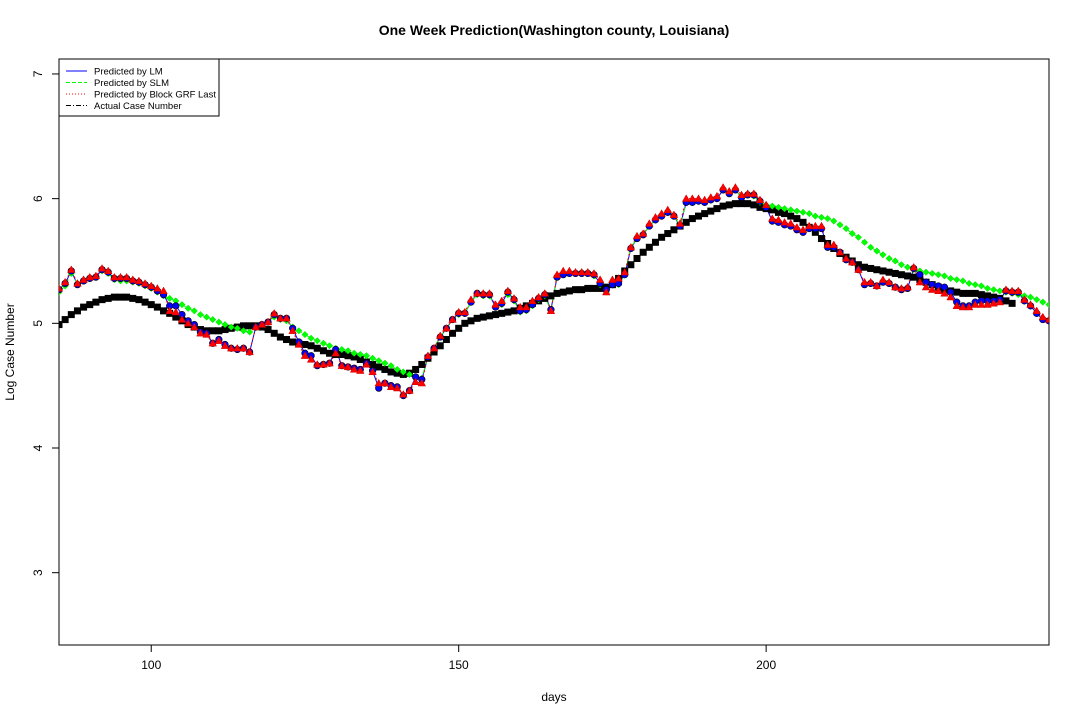 The height and width of the screenshot is (720, 1080). I want to click on legend-label: Predicted by LM, so click(128, 71).